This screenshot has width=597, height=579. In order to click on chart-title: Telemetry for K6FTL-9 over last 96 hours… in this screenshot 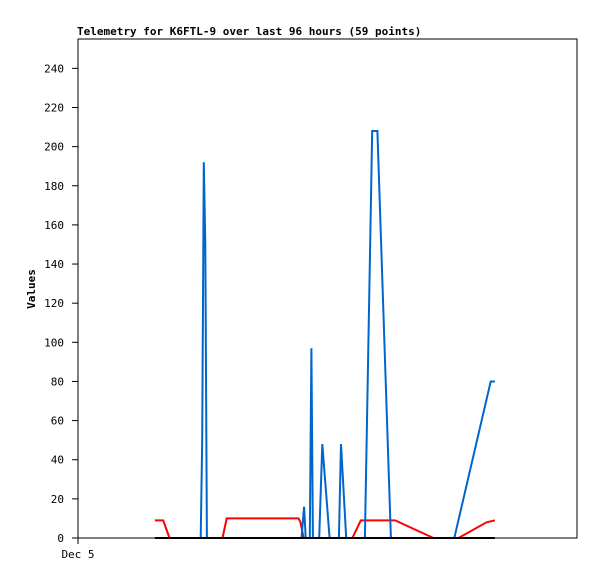, I will do `click(249, 31)`.